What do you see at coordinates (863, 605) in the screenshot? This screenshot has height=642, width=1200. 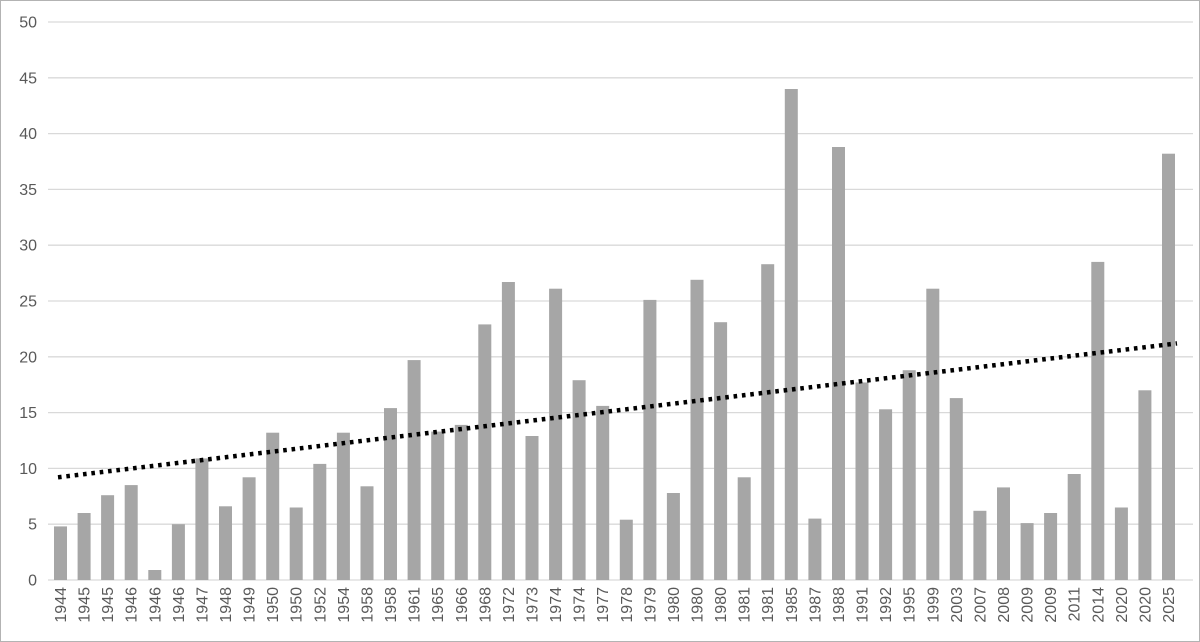 I see `x-axis-label-1991: 1991` at bounding box center [863, 605].